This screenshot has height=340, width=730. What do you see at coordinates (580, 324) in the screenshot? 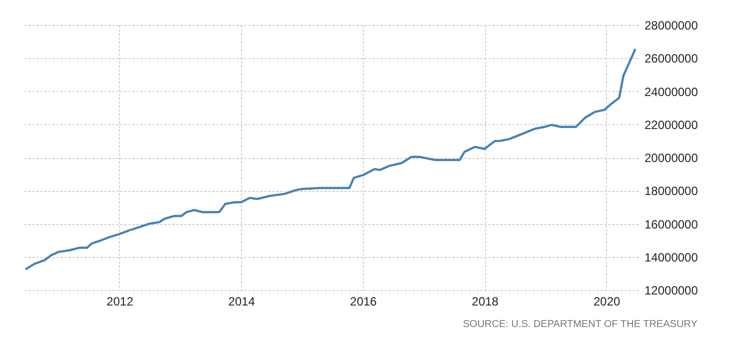
I see `source-note: SOURCE: U.S. DEPARTMENT OF THE TREASURY` at bounding box center [580, 324].